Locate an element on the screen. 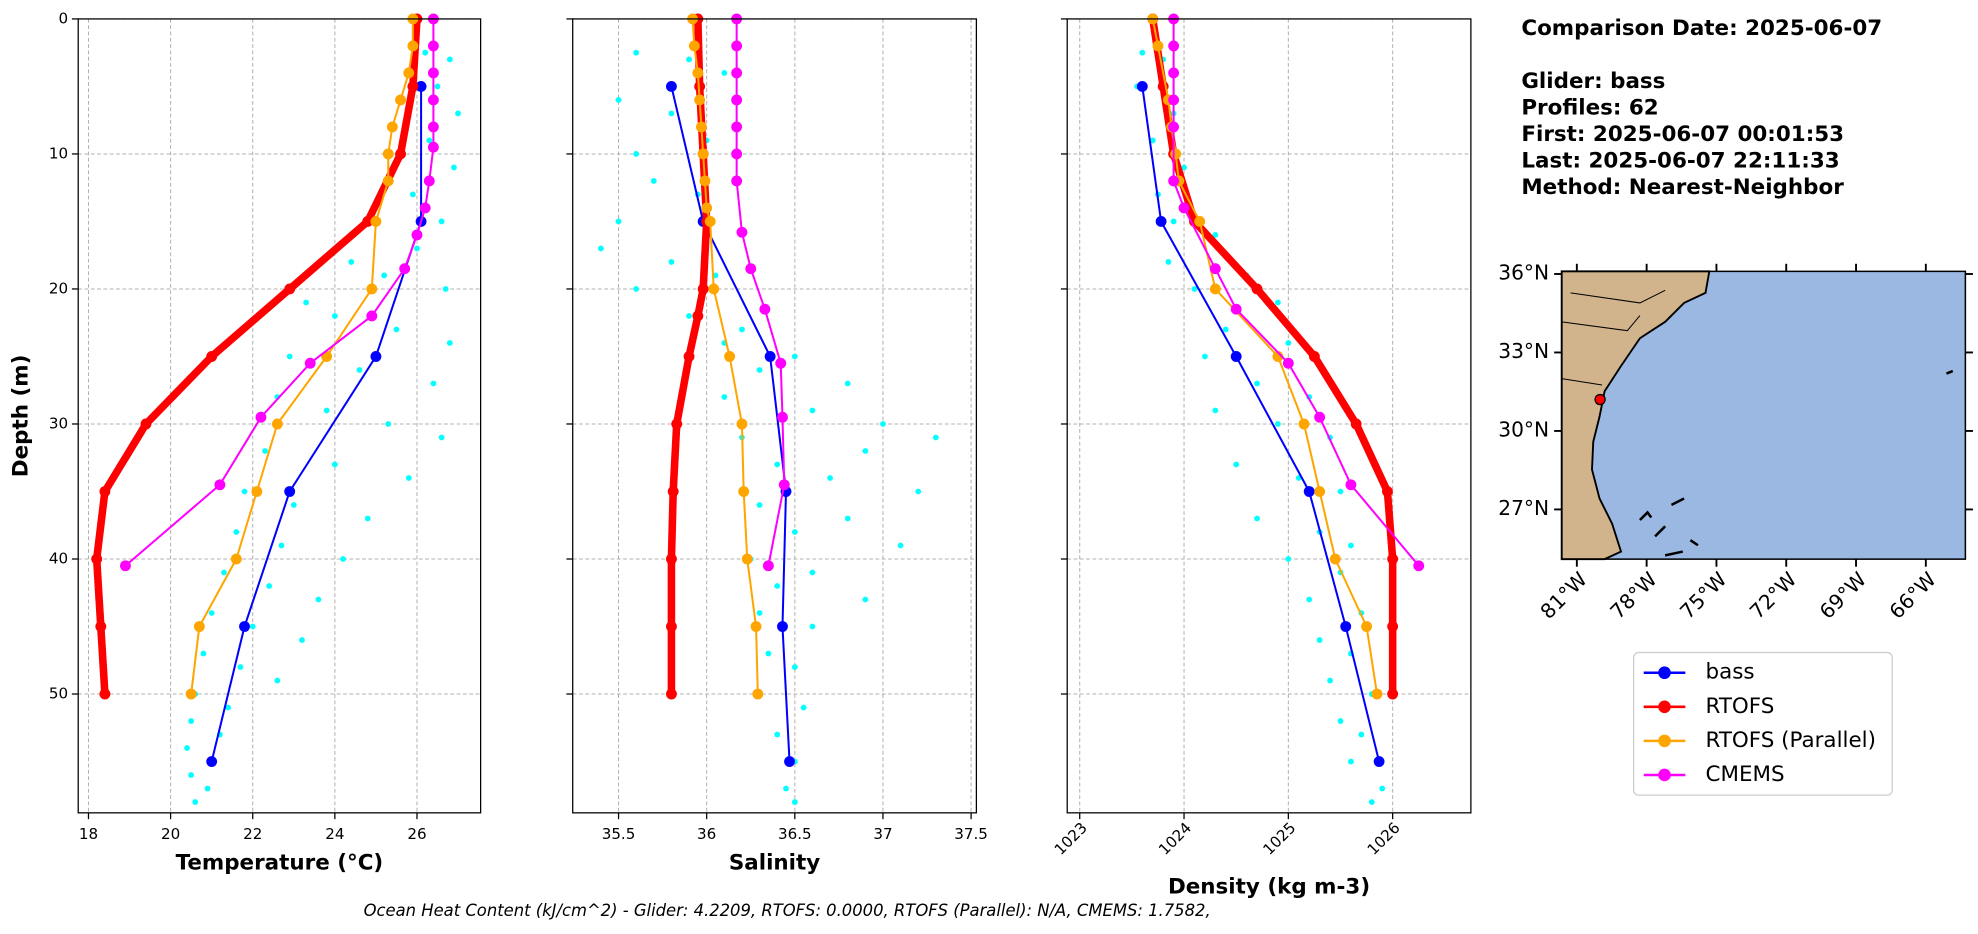 The width and height of the screenshot is (1978, 934). x-tick-label: 36 is located at coordinates (706, 834).